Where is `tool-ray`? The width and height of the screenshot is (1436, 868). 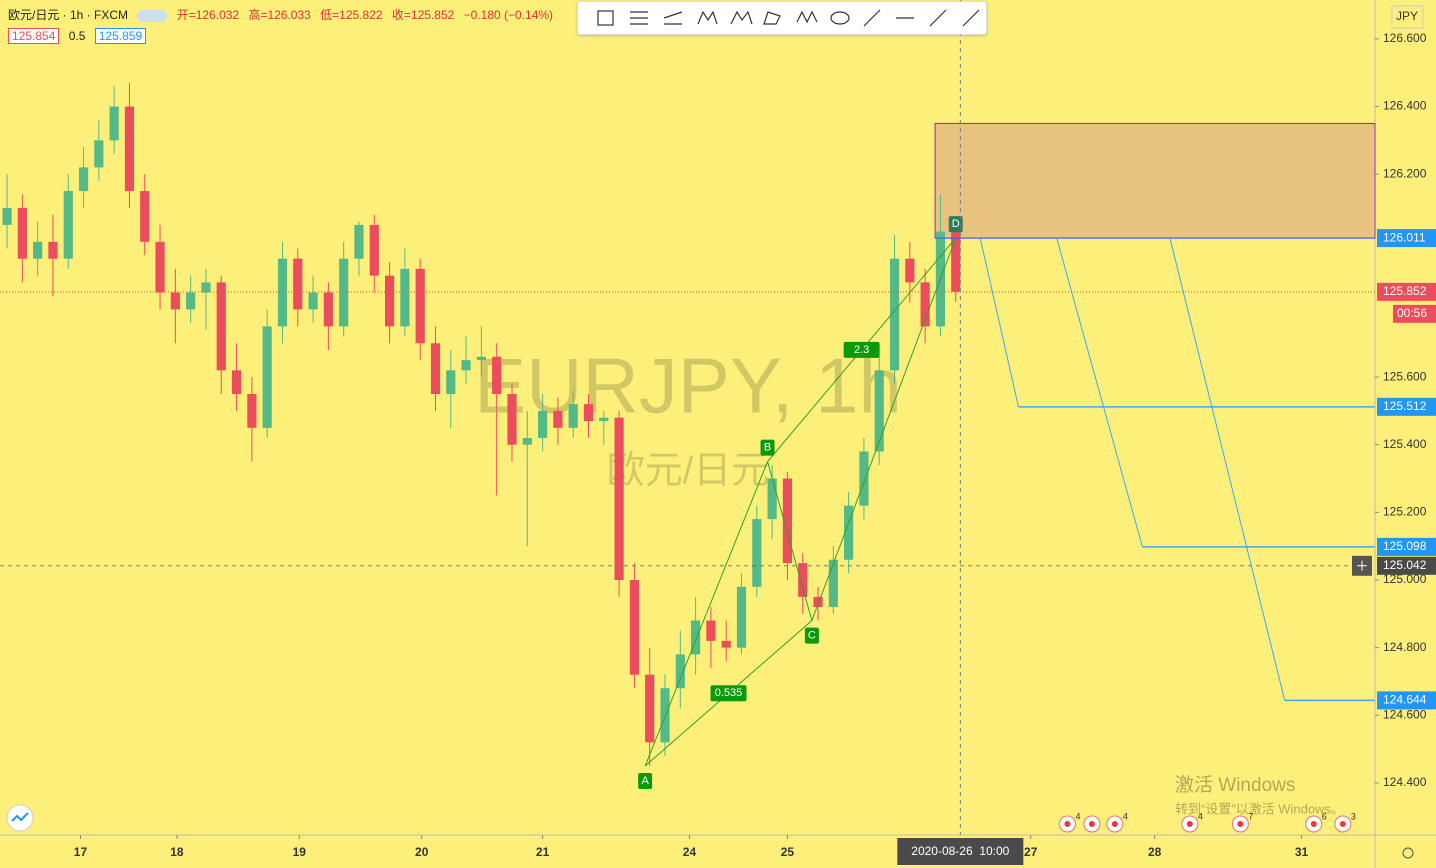 tool-ray is located at coordinates (938, 18).